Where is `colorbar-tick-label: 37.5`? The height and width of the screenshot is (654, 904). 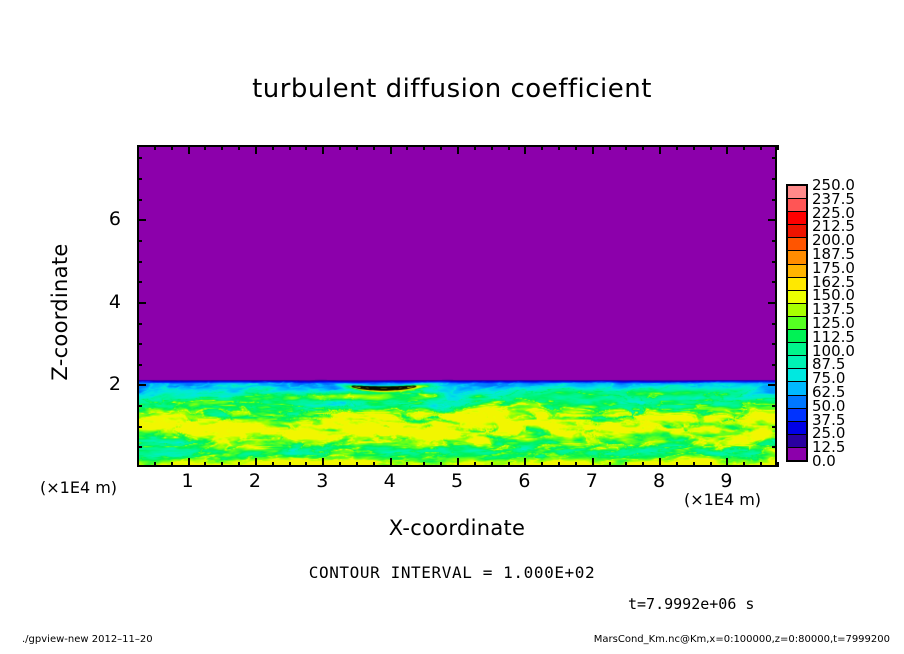
colorbar-tick-label: 37.5 is located at coordinates (829, 419).